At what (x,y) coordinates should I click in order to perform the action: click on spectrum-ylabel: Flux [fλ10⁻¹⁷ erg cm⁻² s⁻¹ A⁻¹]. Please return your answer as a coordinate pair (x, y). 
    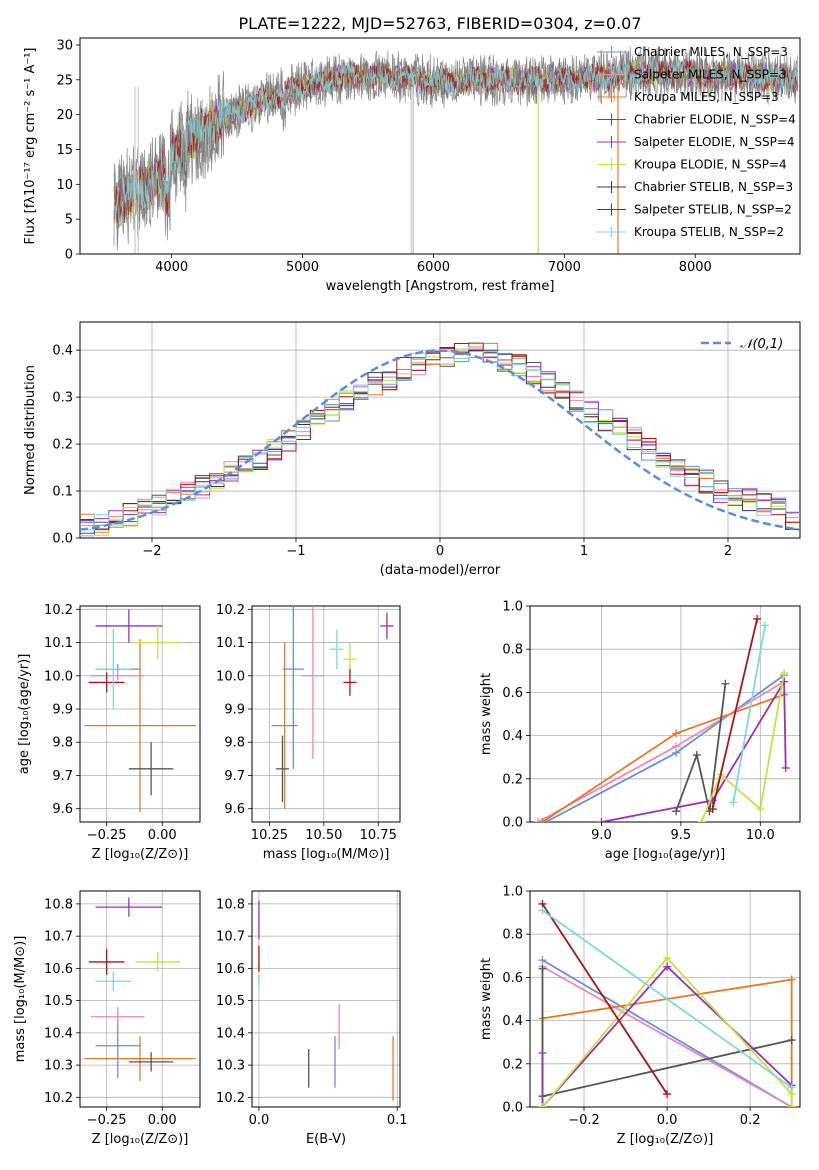
    Looking at the image, I should click on (30, 146).